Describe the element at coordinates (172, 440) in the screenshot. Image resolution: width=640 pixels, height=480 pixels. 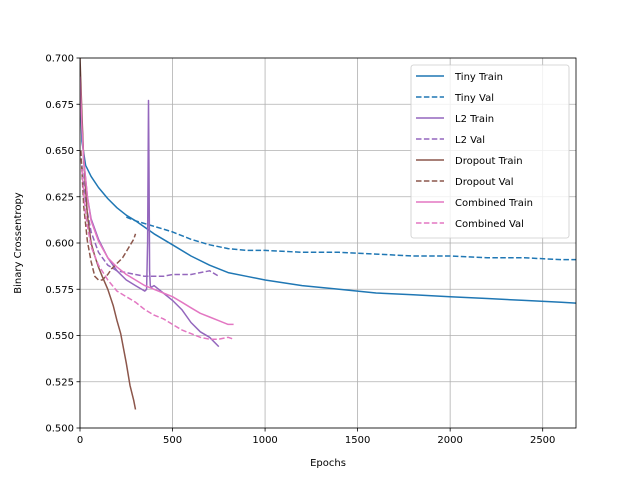
I see `x-tick-label: 500` at that location.